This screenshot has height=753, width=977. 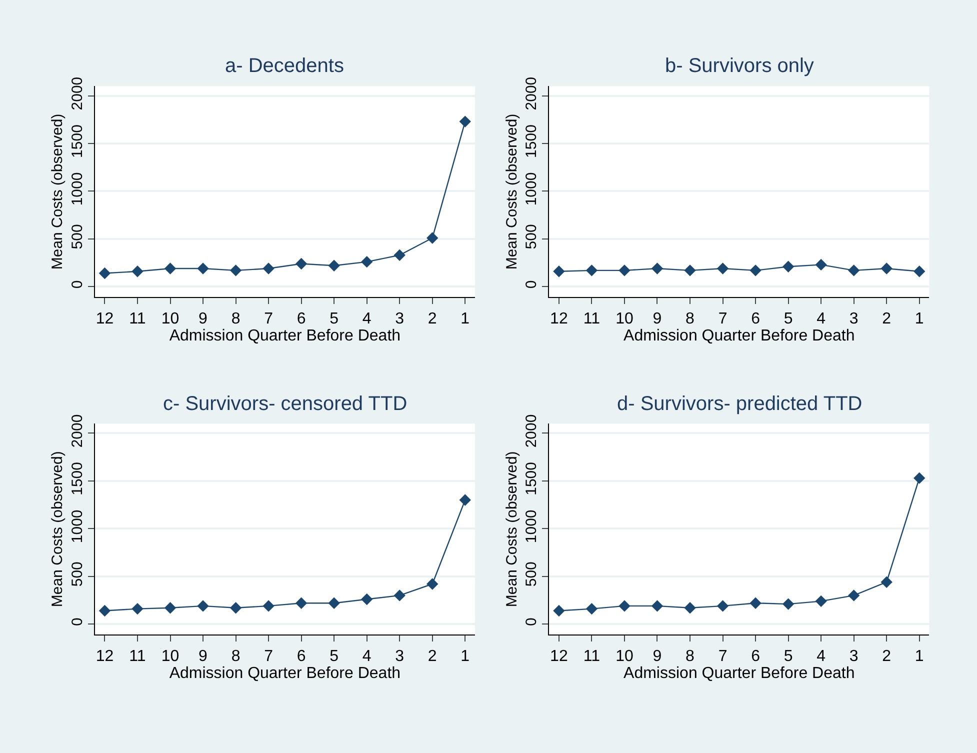 What do you see at coordinates (739, 66) in the screenshot?
I see `chart-title: b- Survivors only` at bounding box center [739, 66].